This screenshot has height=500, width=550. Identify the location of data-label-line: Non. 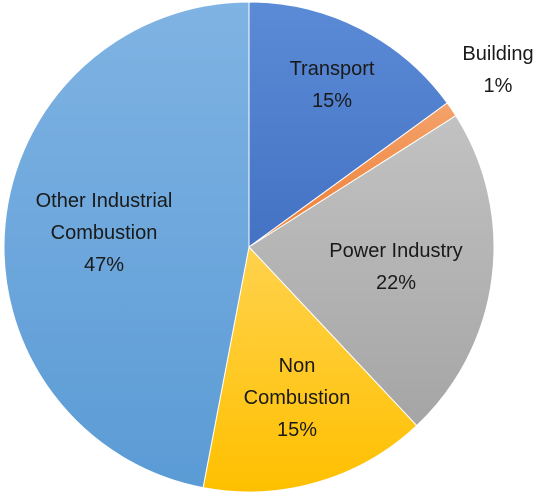
(297, 366).